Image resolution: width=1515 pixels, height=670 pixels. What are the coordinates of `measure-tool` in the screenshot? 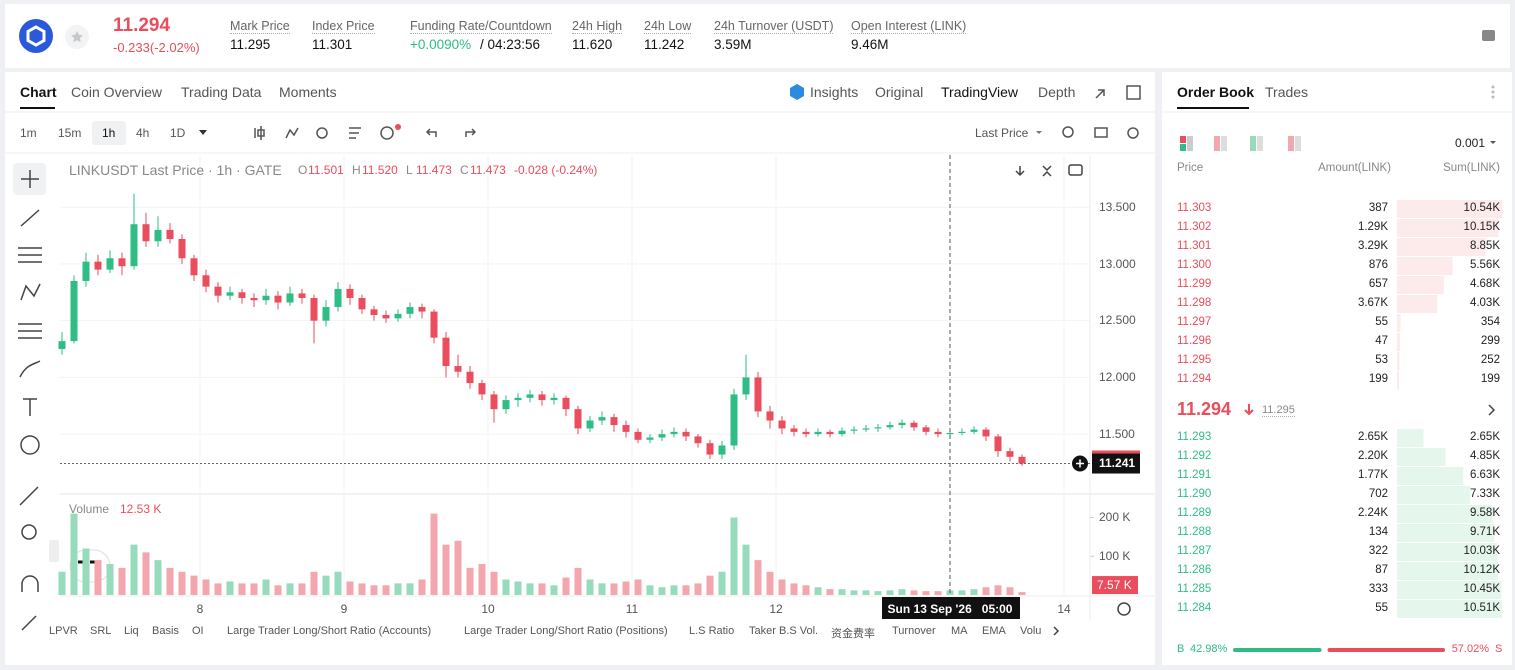 It's located at (29, 496).